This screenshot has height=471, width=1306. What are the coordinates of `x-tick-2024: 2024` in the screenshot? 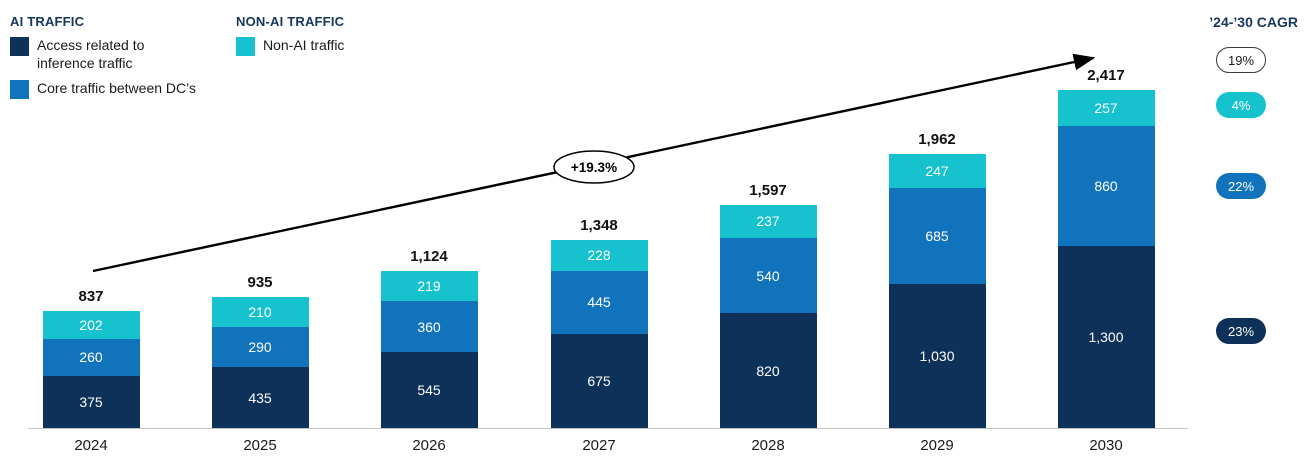 It's located at (91, 445).